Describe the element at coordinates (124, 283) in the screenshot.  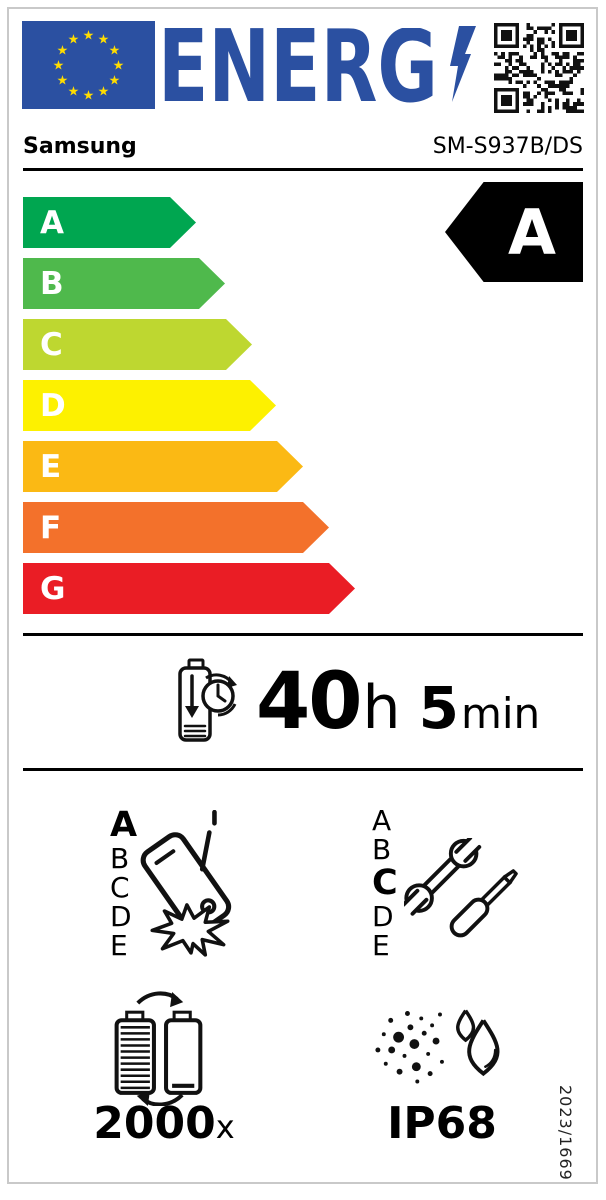
I see `efficiency-bar-b: B` at that location.